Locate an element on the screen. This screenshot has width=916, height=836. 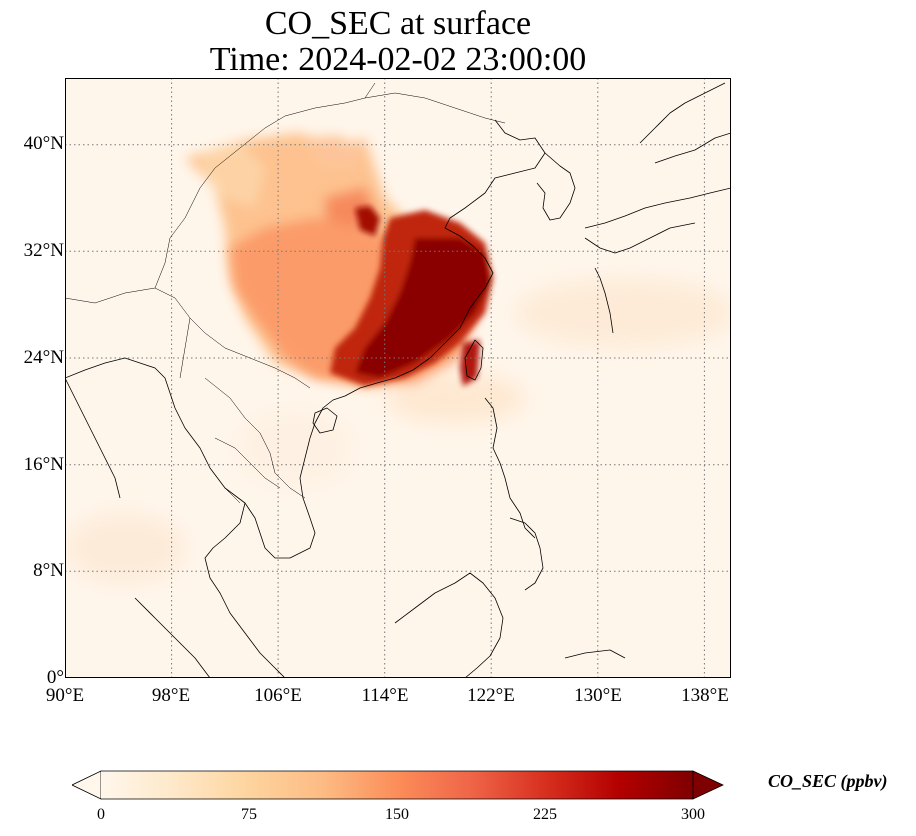
colorbar-gradient is located at coordinates (397, 785).